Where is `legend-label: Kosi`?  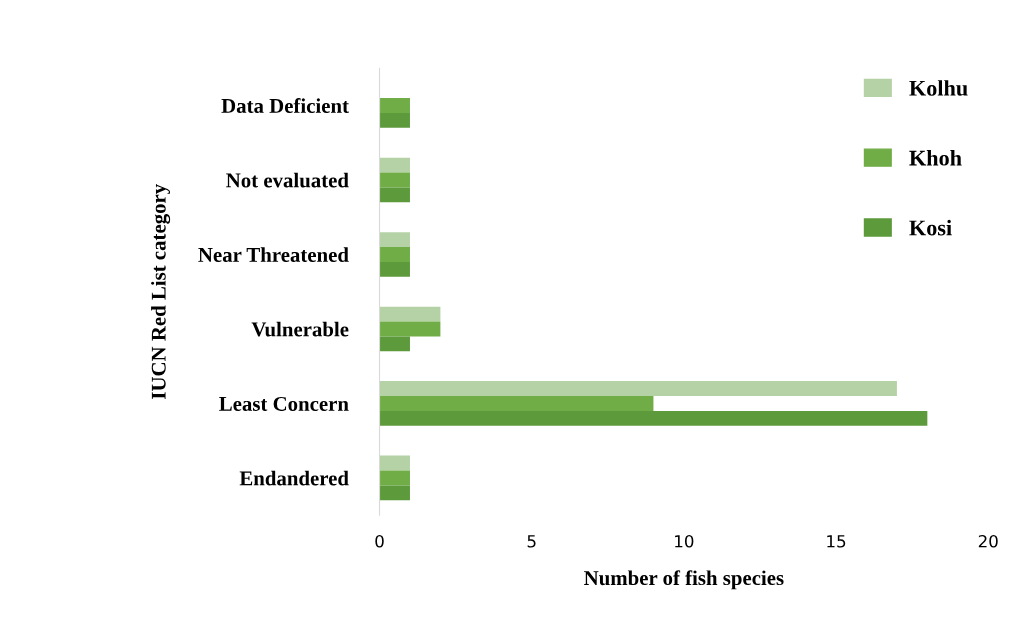 legend-label: Kosi is located at coordinates (930, 227).